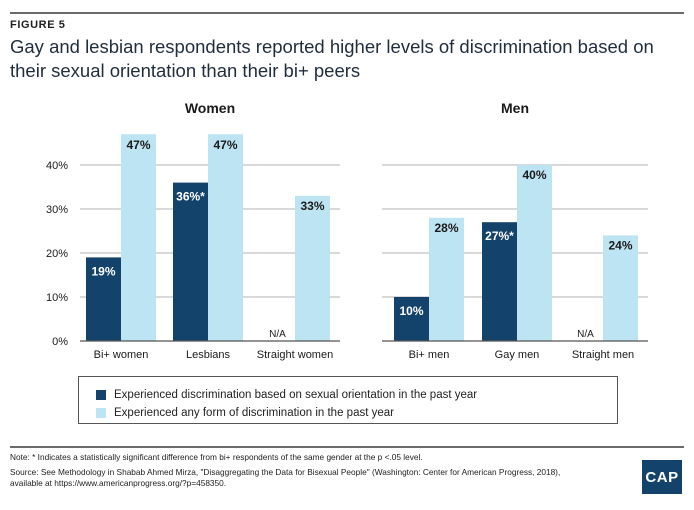 This screenshot has width=694, height=510. Describe the element at coordinates (534, 175) in the screenshot. I see `panel-2-data-label: 40%` at that location.